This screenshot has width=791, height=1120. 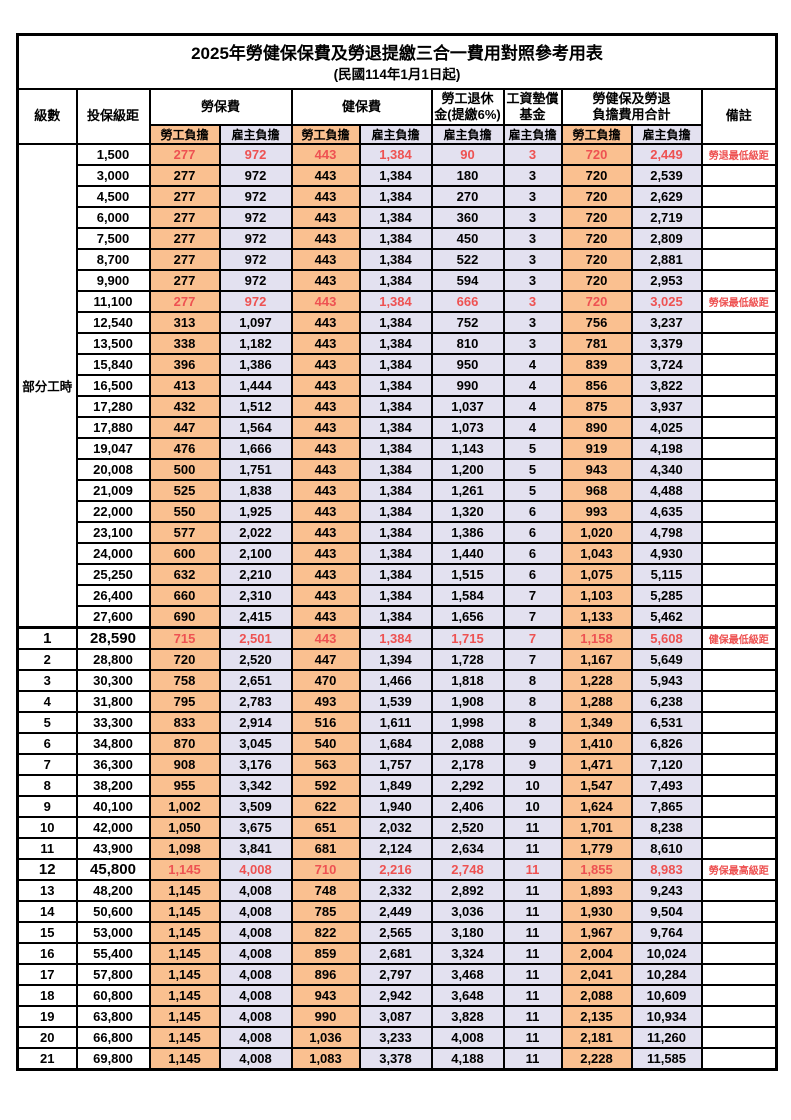 I want to click on col-header-wage-fund-line1: 工資墊償, so click(x=532, y=98).